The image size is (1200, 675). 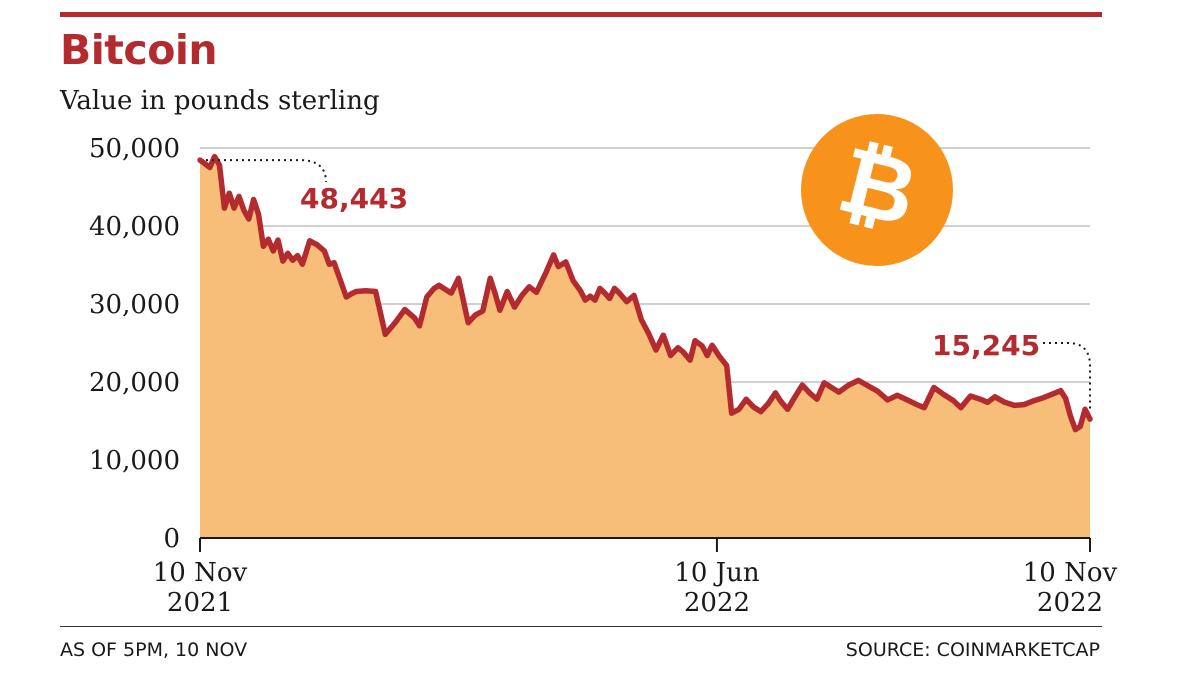 I want to click on logo-layer: ₿, so click(x=877, y=190).